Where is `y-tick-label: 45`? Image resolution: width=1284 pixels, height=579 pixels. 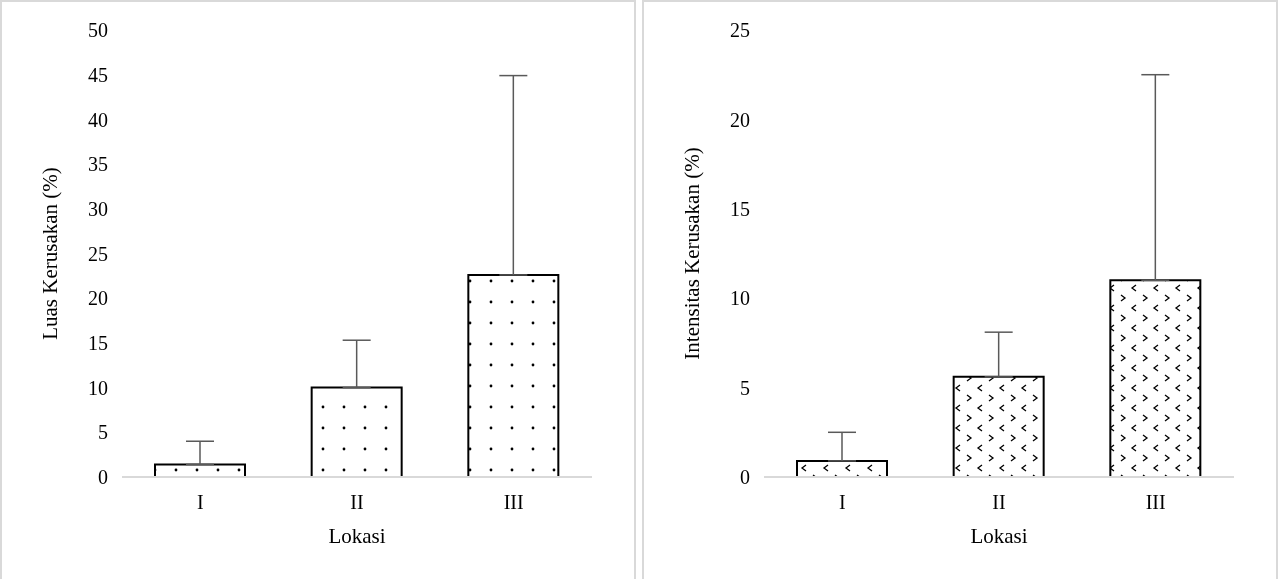 y-tick-label: 45 is located at coordinates (98, 74).